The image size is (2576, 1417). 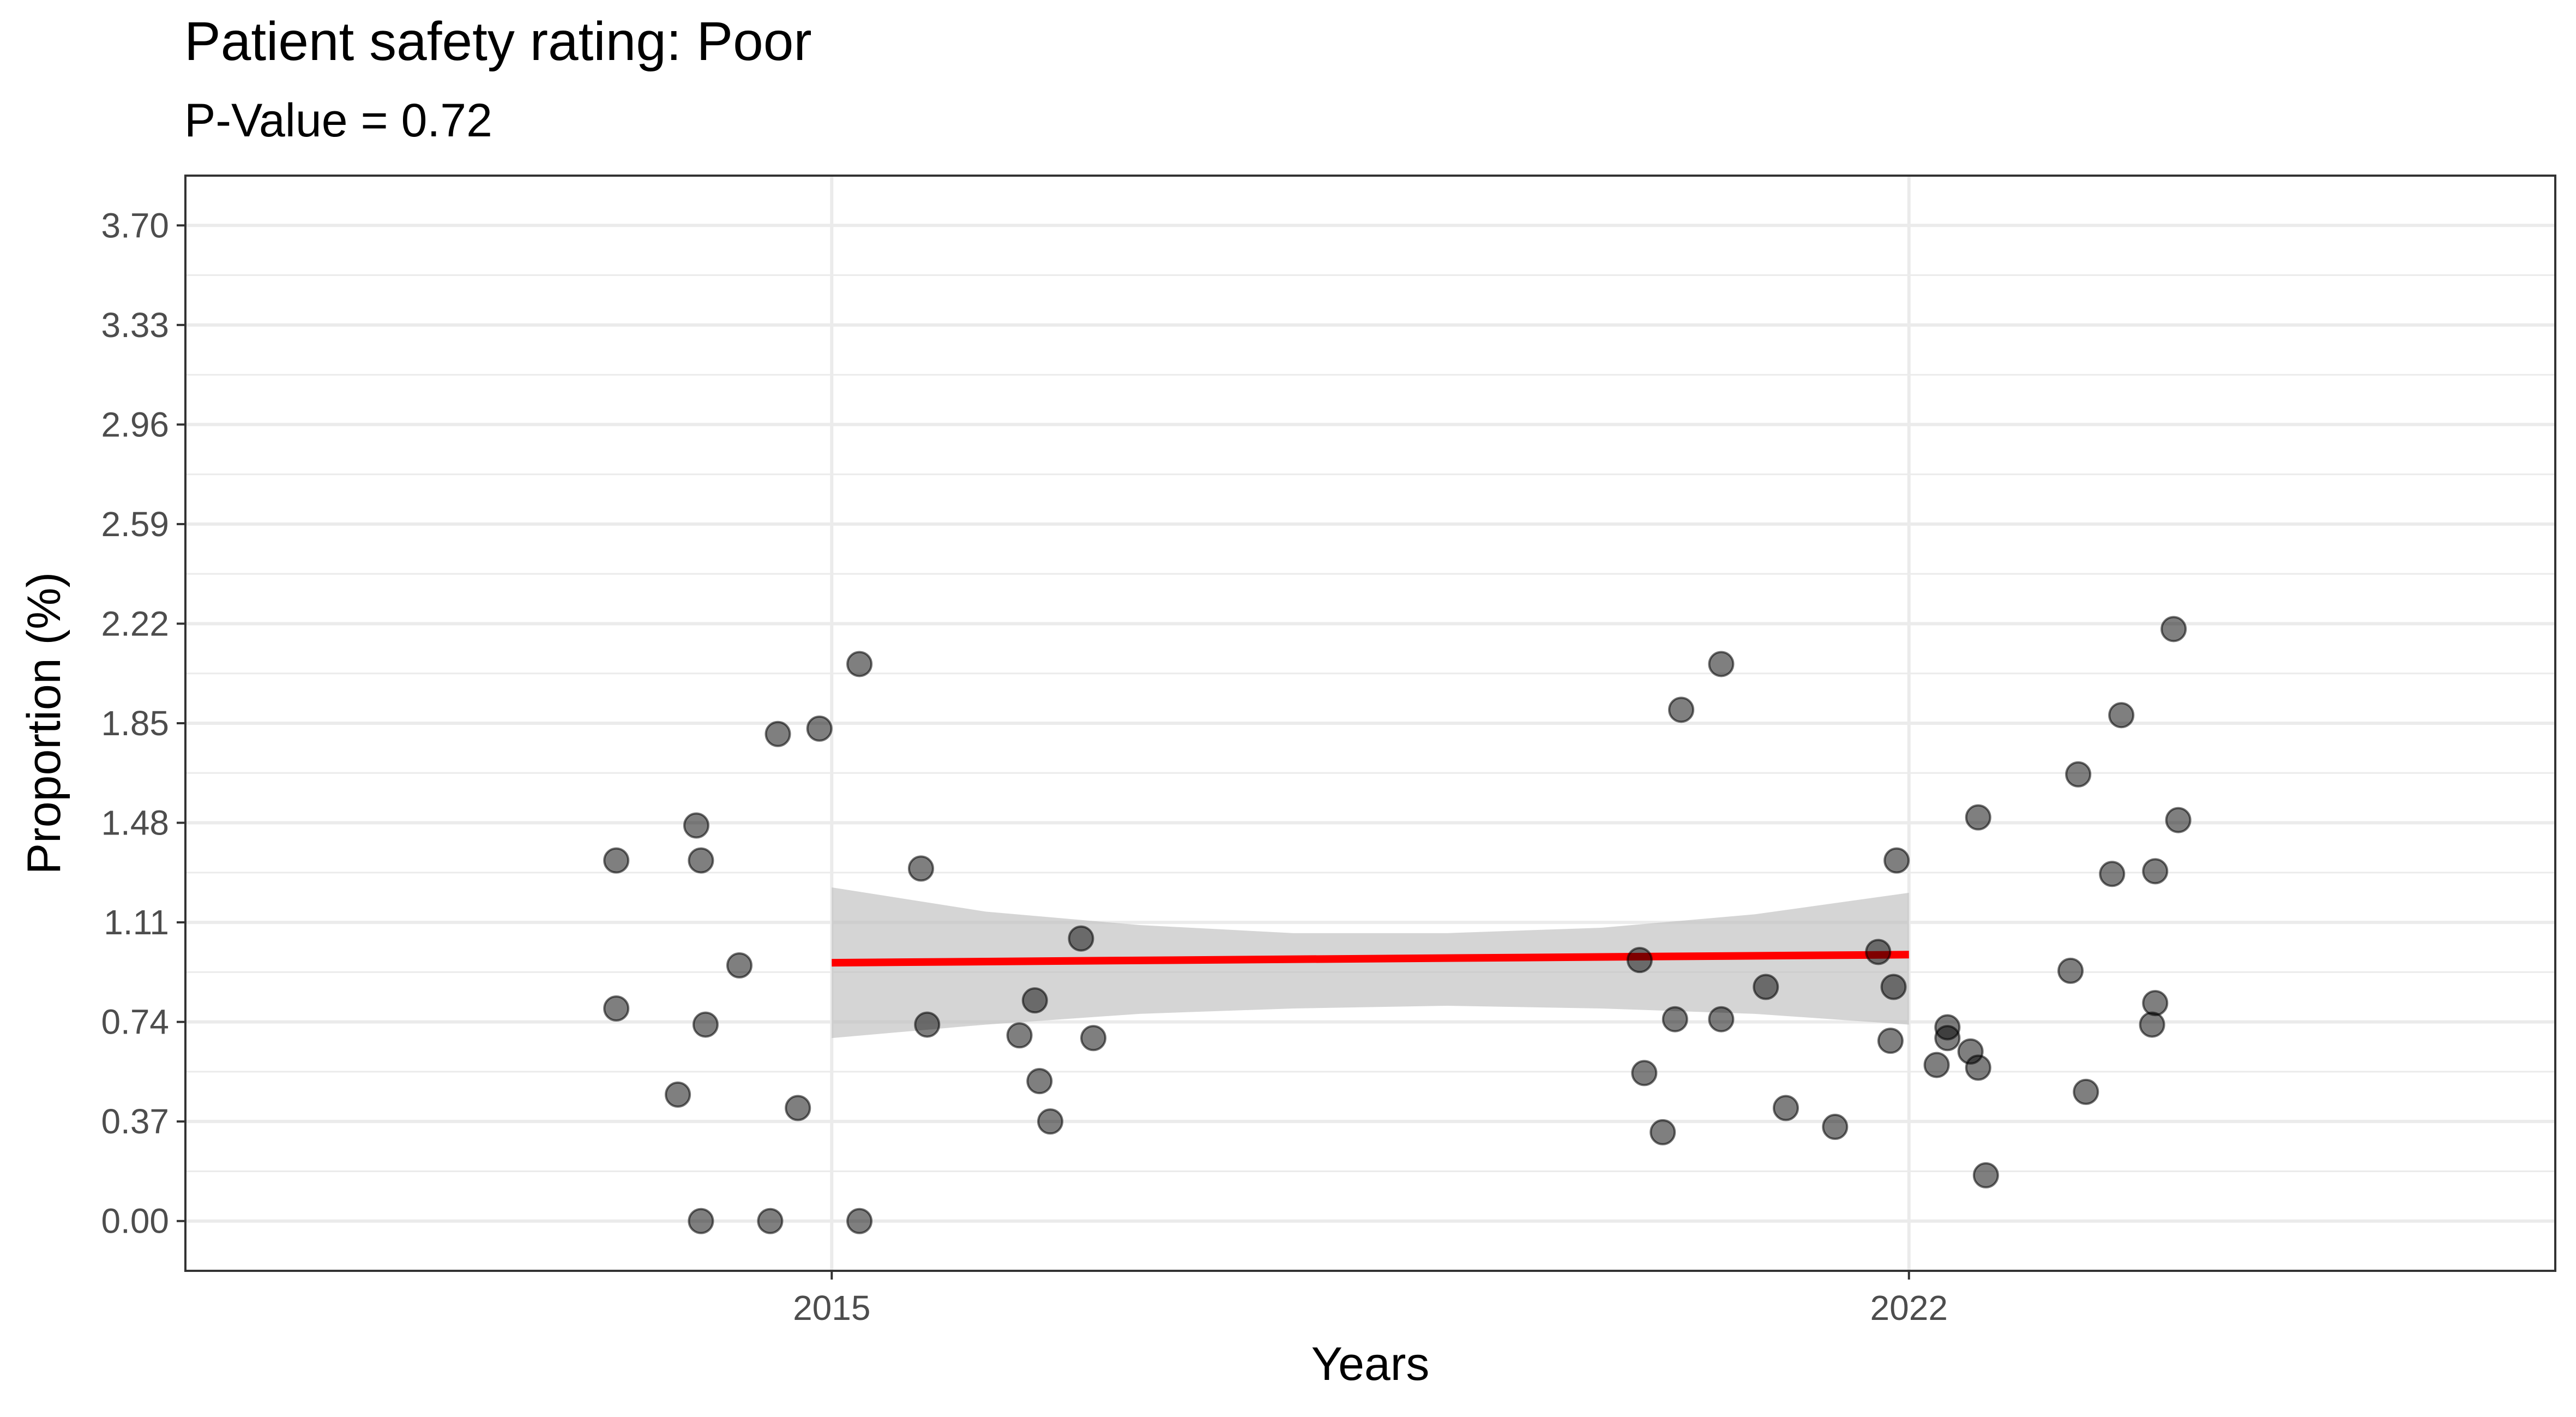 I want to click on y-tick-label: 2.22, so click(x=135, y=623).